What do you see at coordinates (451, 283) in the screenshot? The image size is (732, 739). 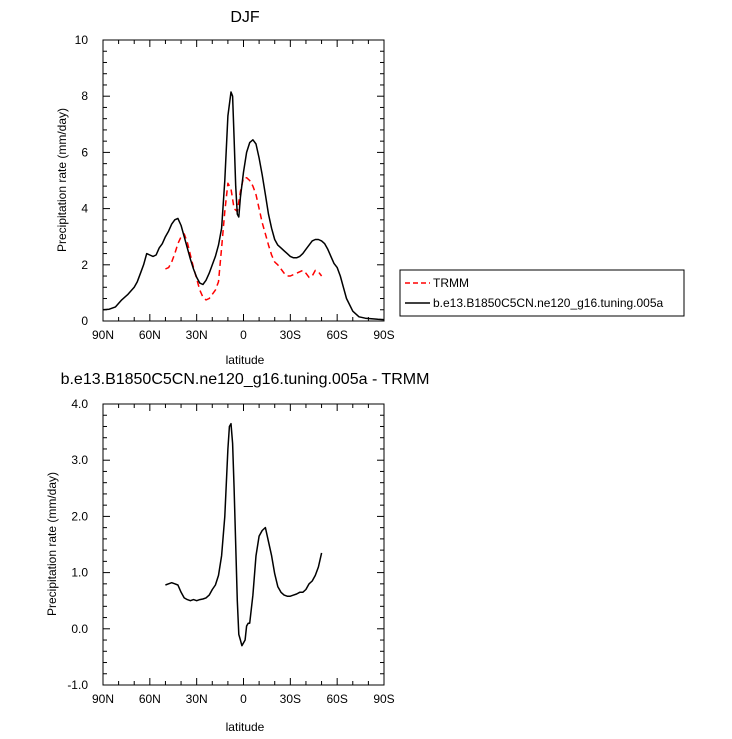 I see `legend-trmm-label: TRMM` at bounding box center [451, 283].